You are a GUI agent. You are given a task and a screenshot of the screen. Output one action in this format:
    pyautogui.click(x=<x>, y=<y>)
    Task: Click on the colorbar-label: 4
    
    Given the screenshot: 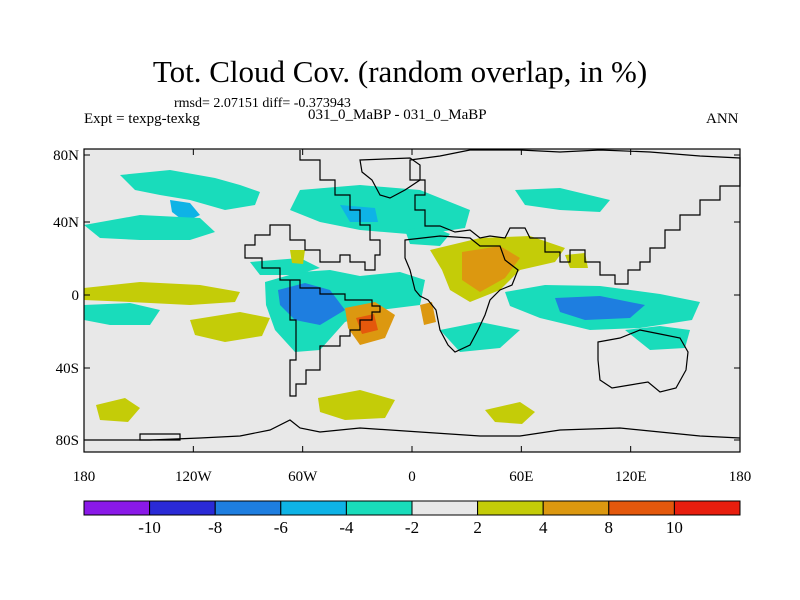 What is the action you would take?
    pyautogui.click(x=543, y=527)
    